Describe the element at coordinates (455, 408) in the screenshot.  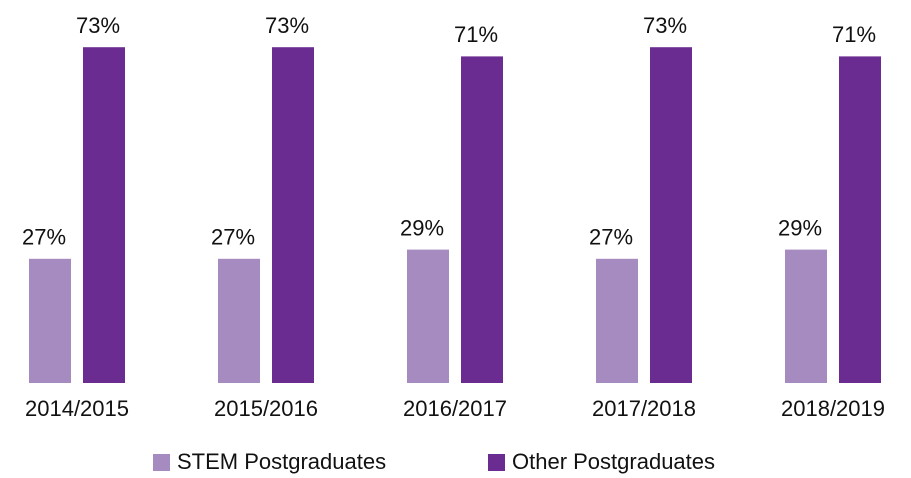
I see `x-tick-label: 2016/2017` at that location.